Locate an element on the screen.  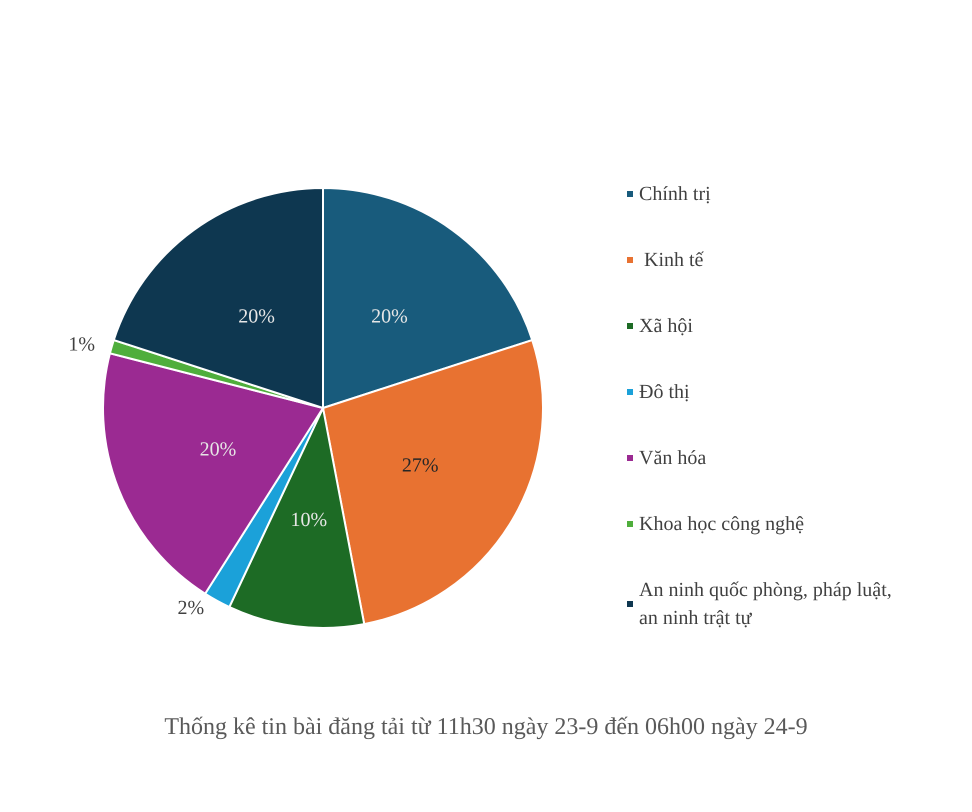
data-label: 10% is located at coordinates (309, 520).